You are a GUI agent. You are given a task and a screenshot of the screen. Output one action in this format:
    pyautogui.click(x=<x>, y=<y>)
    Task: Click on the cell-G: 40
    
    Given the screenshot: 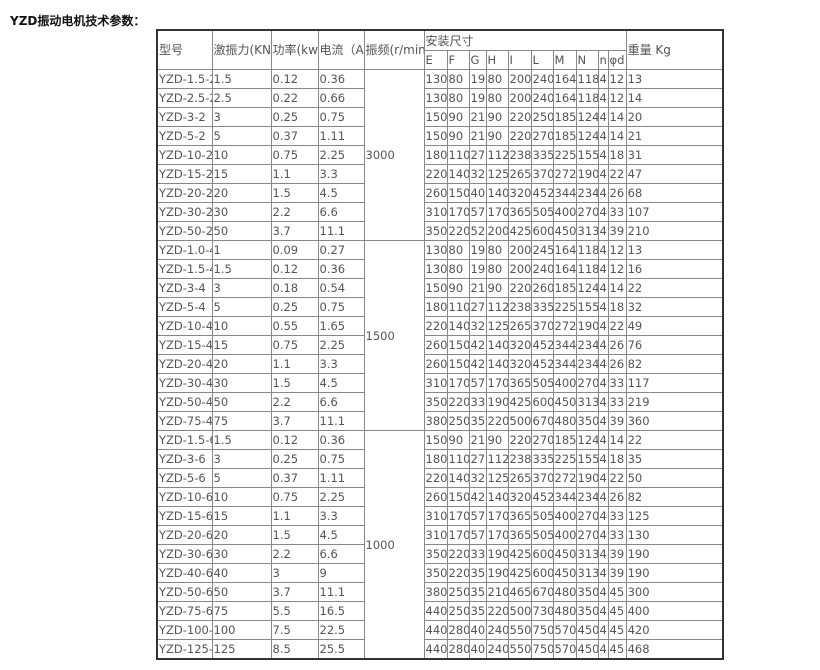 What is the action you would take?
    pyautogui.click(x=477, y=193)
    